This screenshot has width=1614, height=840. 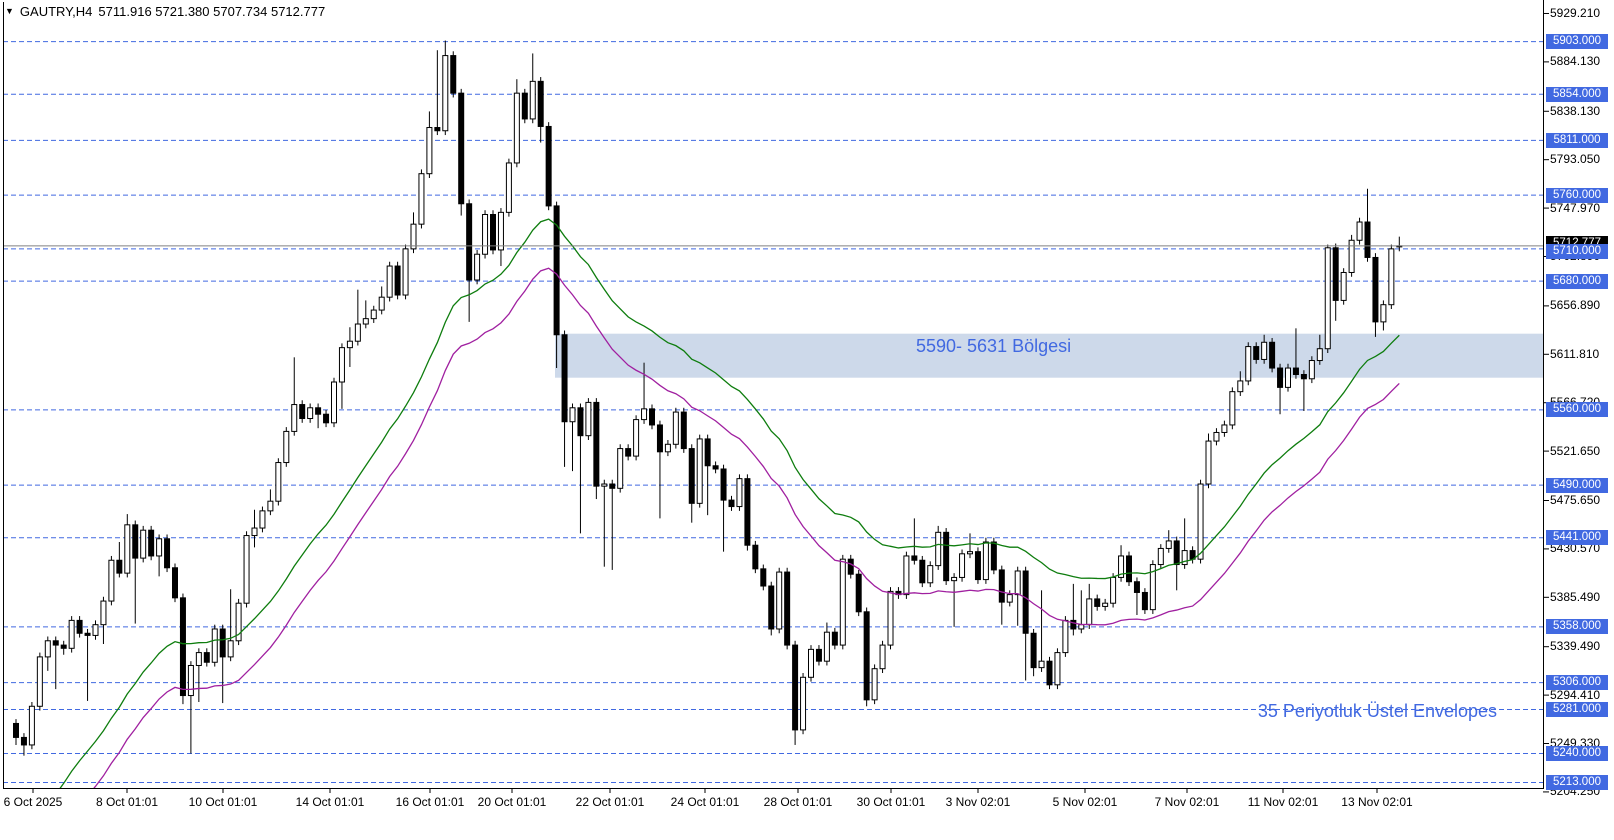 I want to click on chart-symbol-period: GAUTRY,H4, so click(x=56, y=11).